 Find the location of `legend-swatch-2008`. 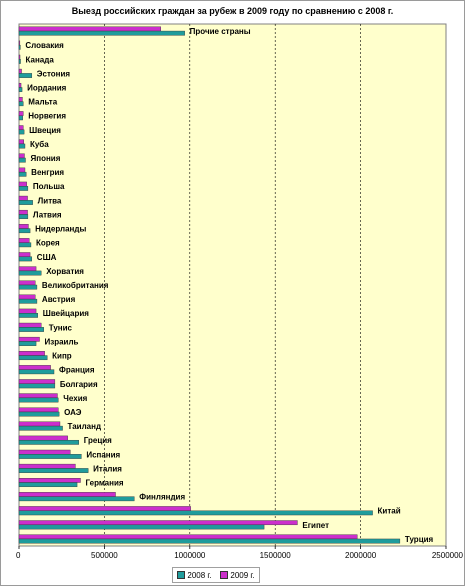

legend-swatch-2008 is located at coordinates (181, 575).